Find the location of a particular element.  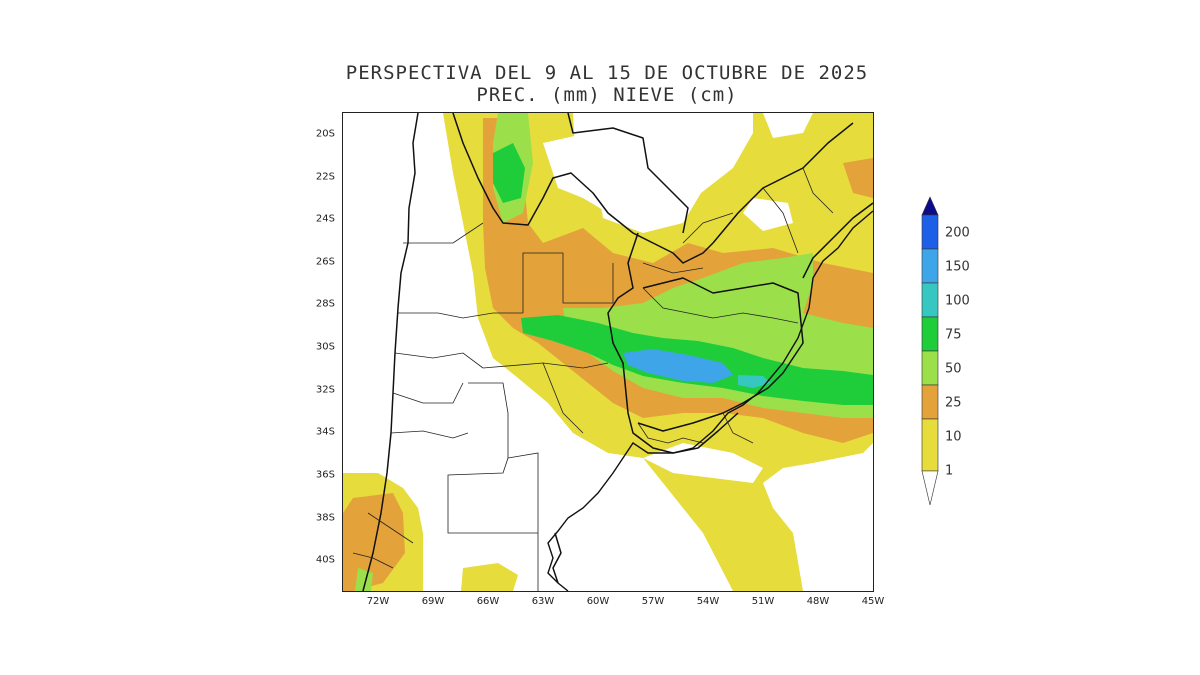

legend-label: 10 is located at coordinates (953, 437).